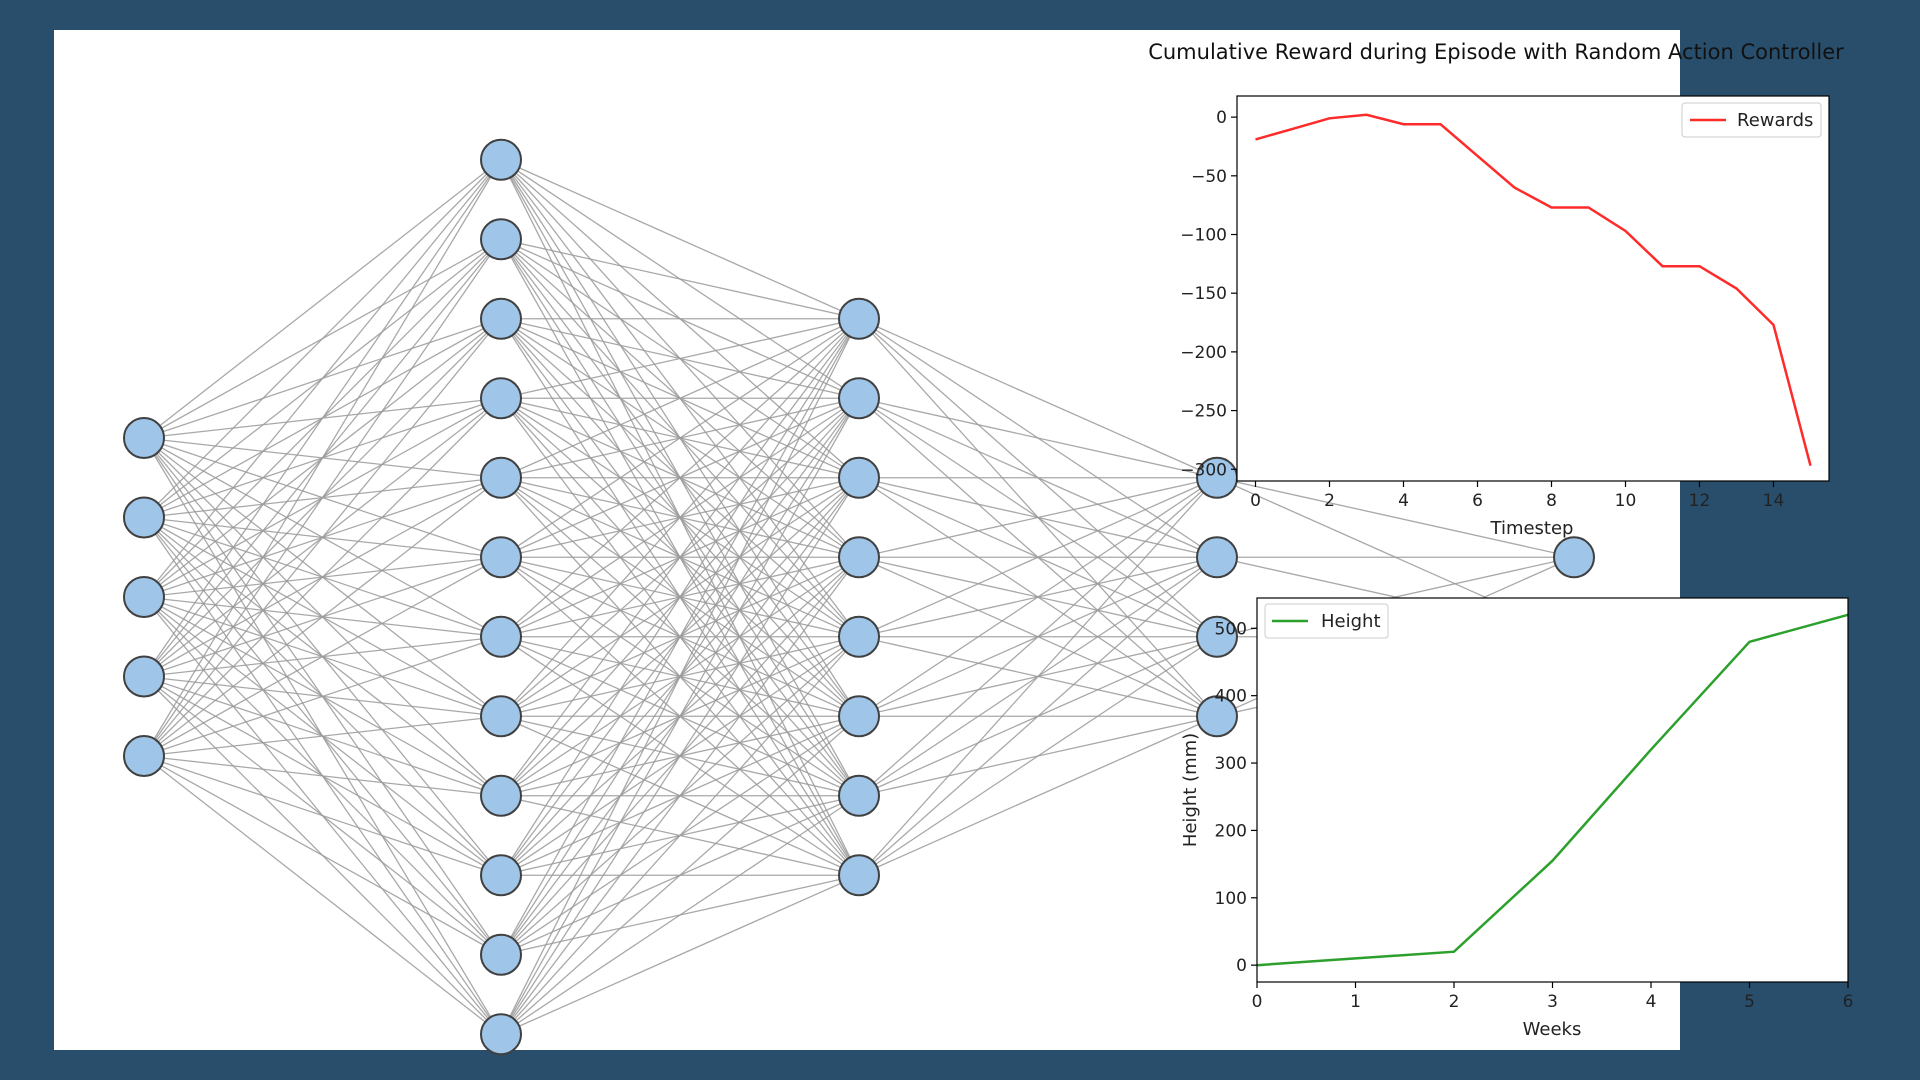 This screenshot has height=1080, width=1920. I want to click on reward-y-tick-label: −250, so click(1203, 412).